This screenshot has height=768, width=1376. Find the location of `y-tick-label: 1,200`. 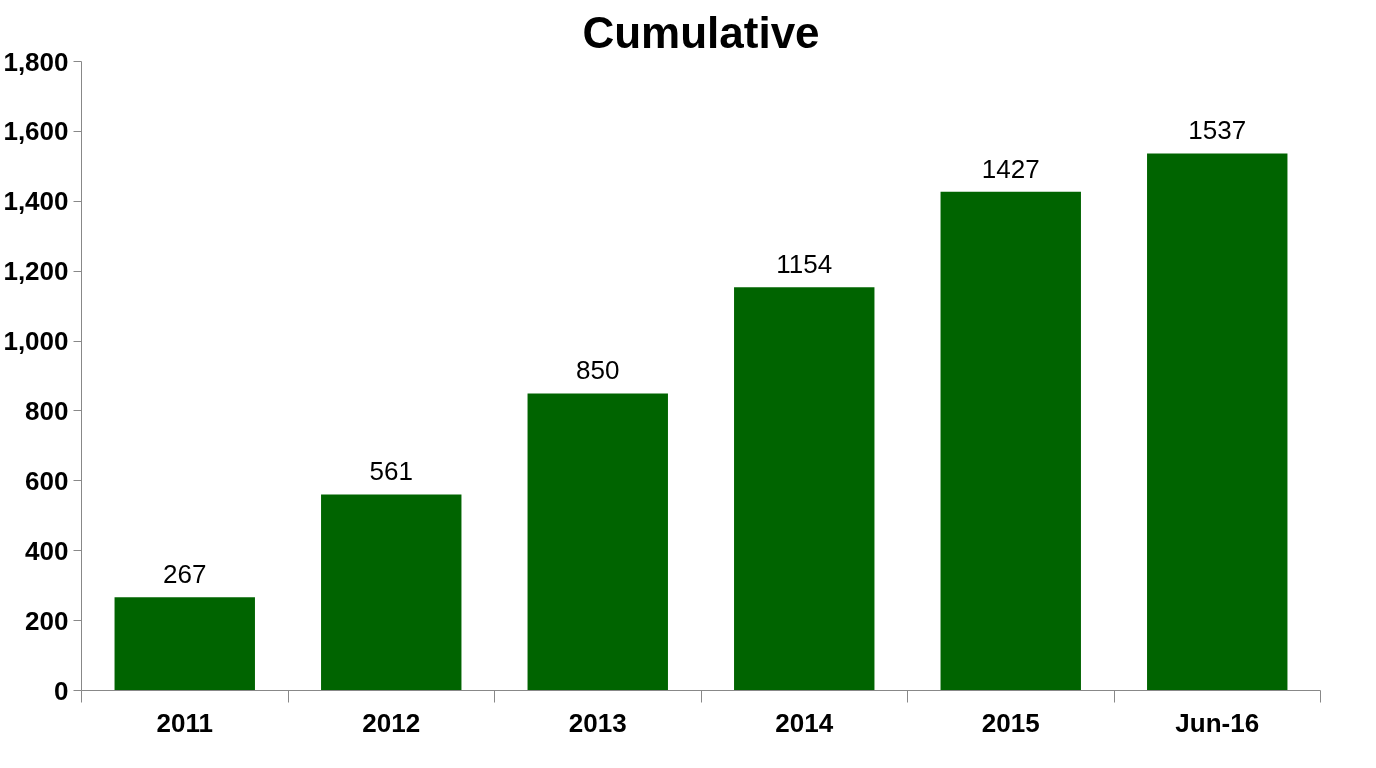

y-tick-label: 1,200 is located at coordinates (36, 271).